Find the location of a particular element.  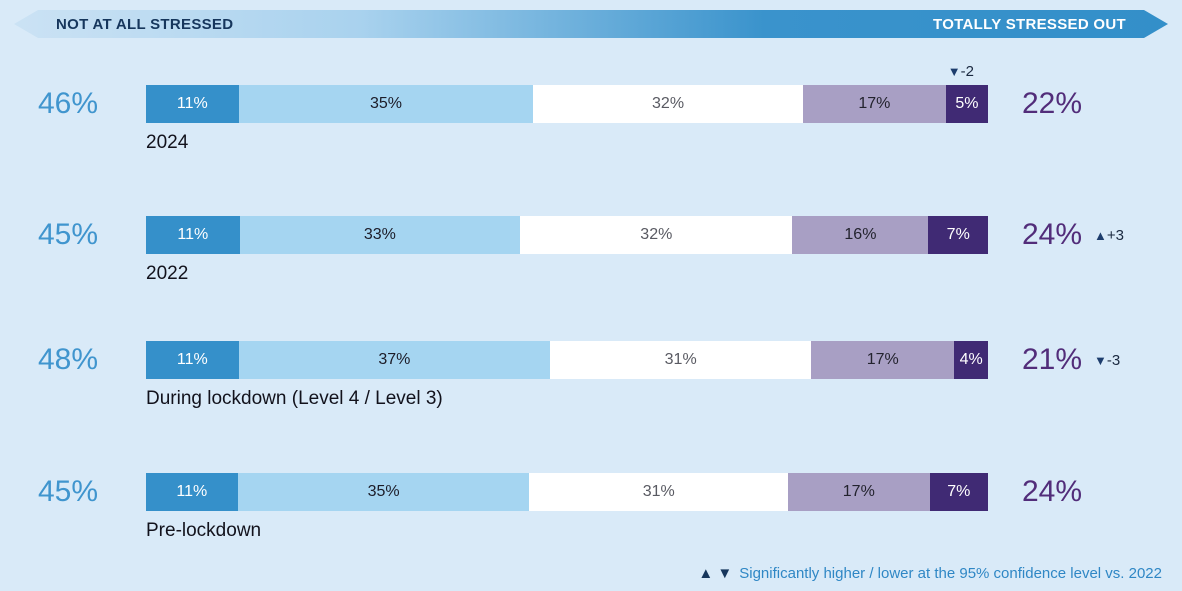

bar-segment: 33% is located at coordinates (380, 235).